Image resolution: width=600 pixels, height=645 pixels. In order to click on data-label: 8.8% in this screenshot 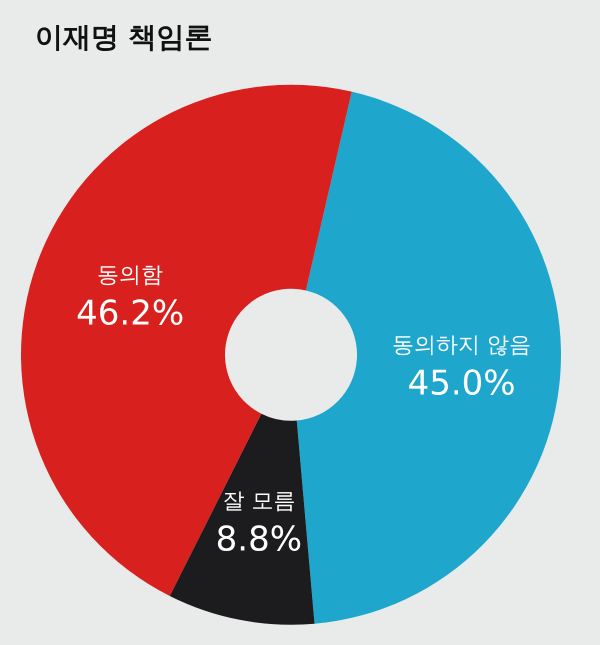, I will do `click(259, 540)`.